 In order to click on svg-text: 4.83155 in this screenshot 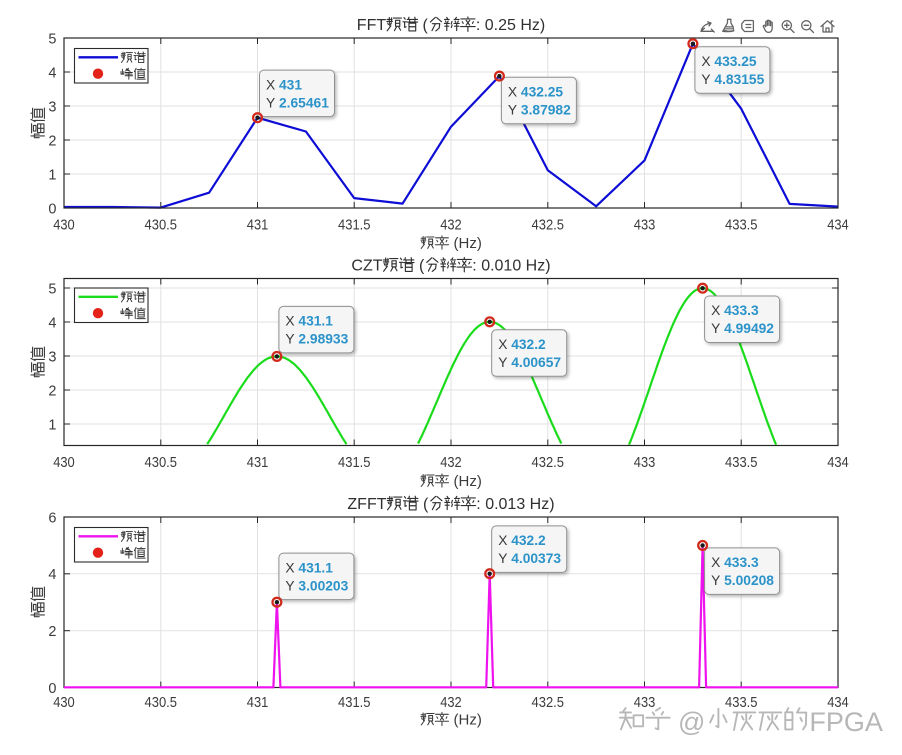, I will do `click(739, 79)`.